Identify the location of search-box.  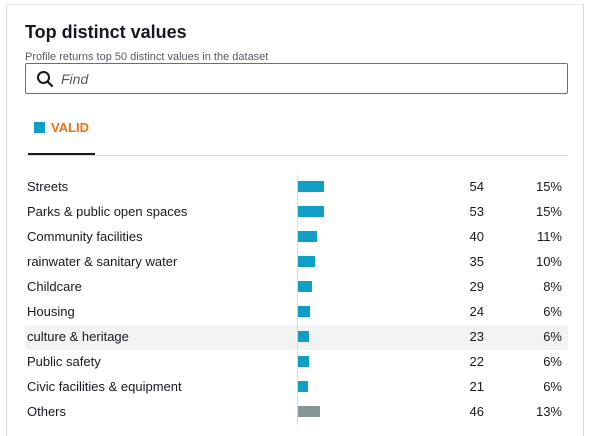
(296, 78).